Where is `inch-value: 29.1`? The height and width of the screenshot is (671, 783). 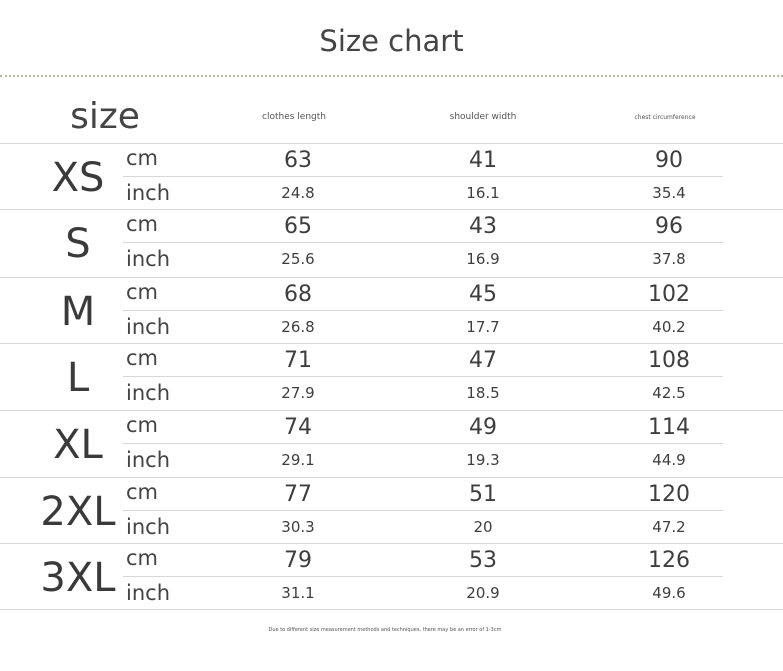
inch-value: 29.1 is located at coordinates (298, 460).